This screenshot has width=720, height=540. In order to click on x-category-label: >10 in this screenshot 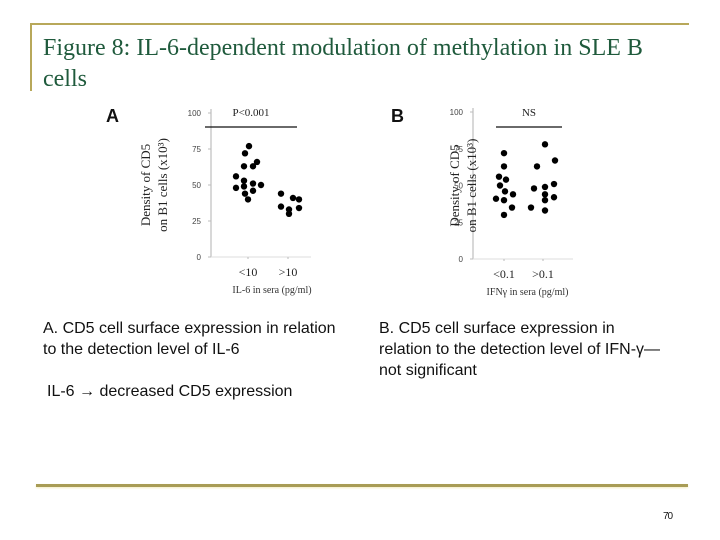, I will do `click(288, 272)`.